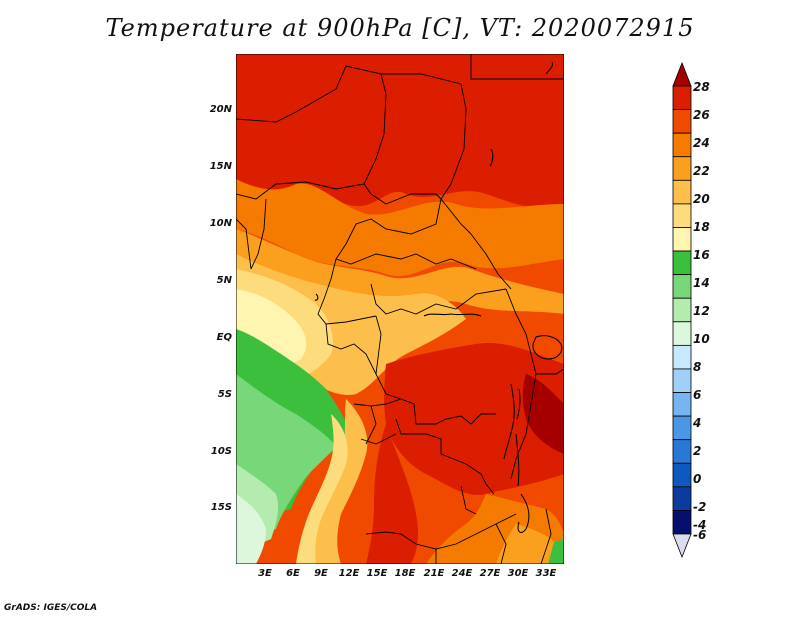 This screenshot has height=618, width=800. Describe the element at coordinates (349, 573) in the screenshot. I see `x-tick-label: 12E` at that location.